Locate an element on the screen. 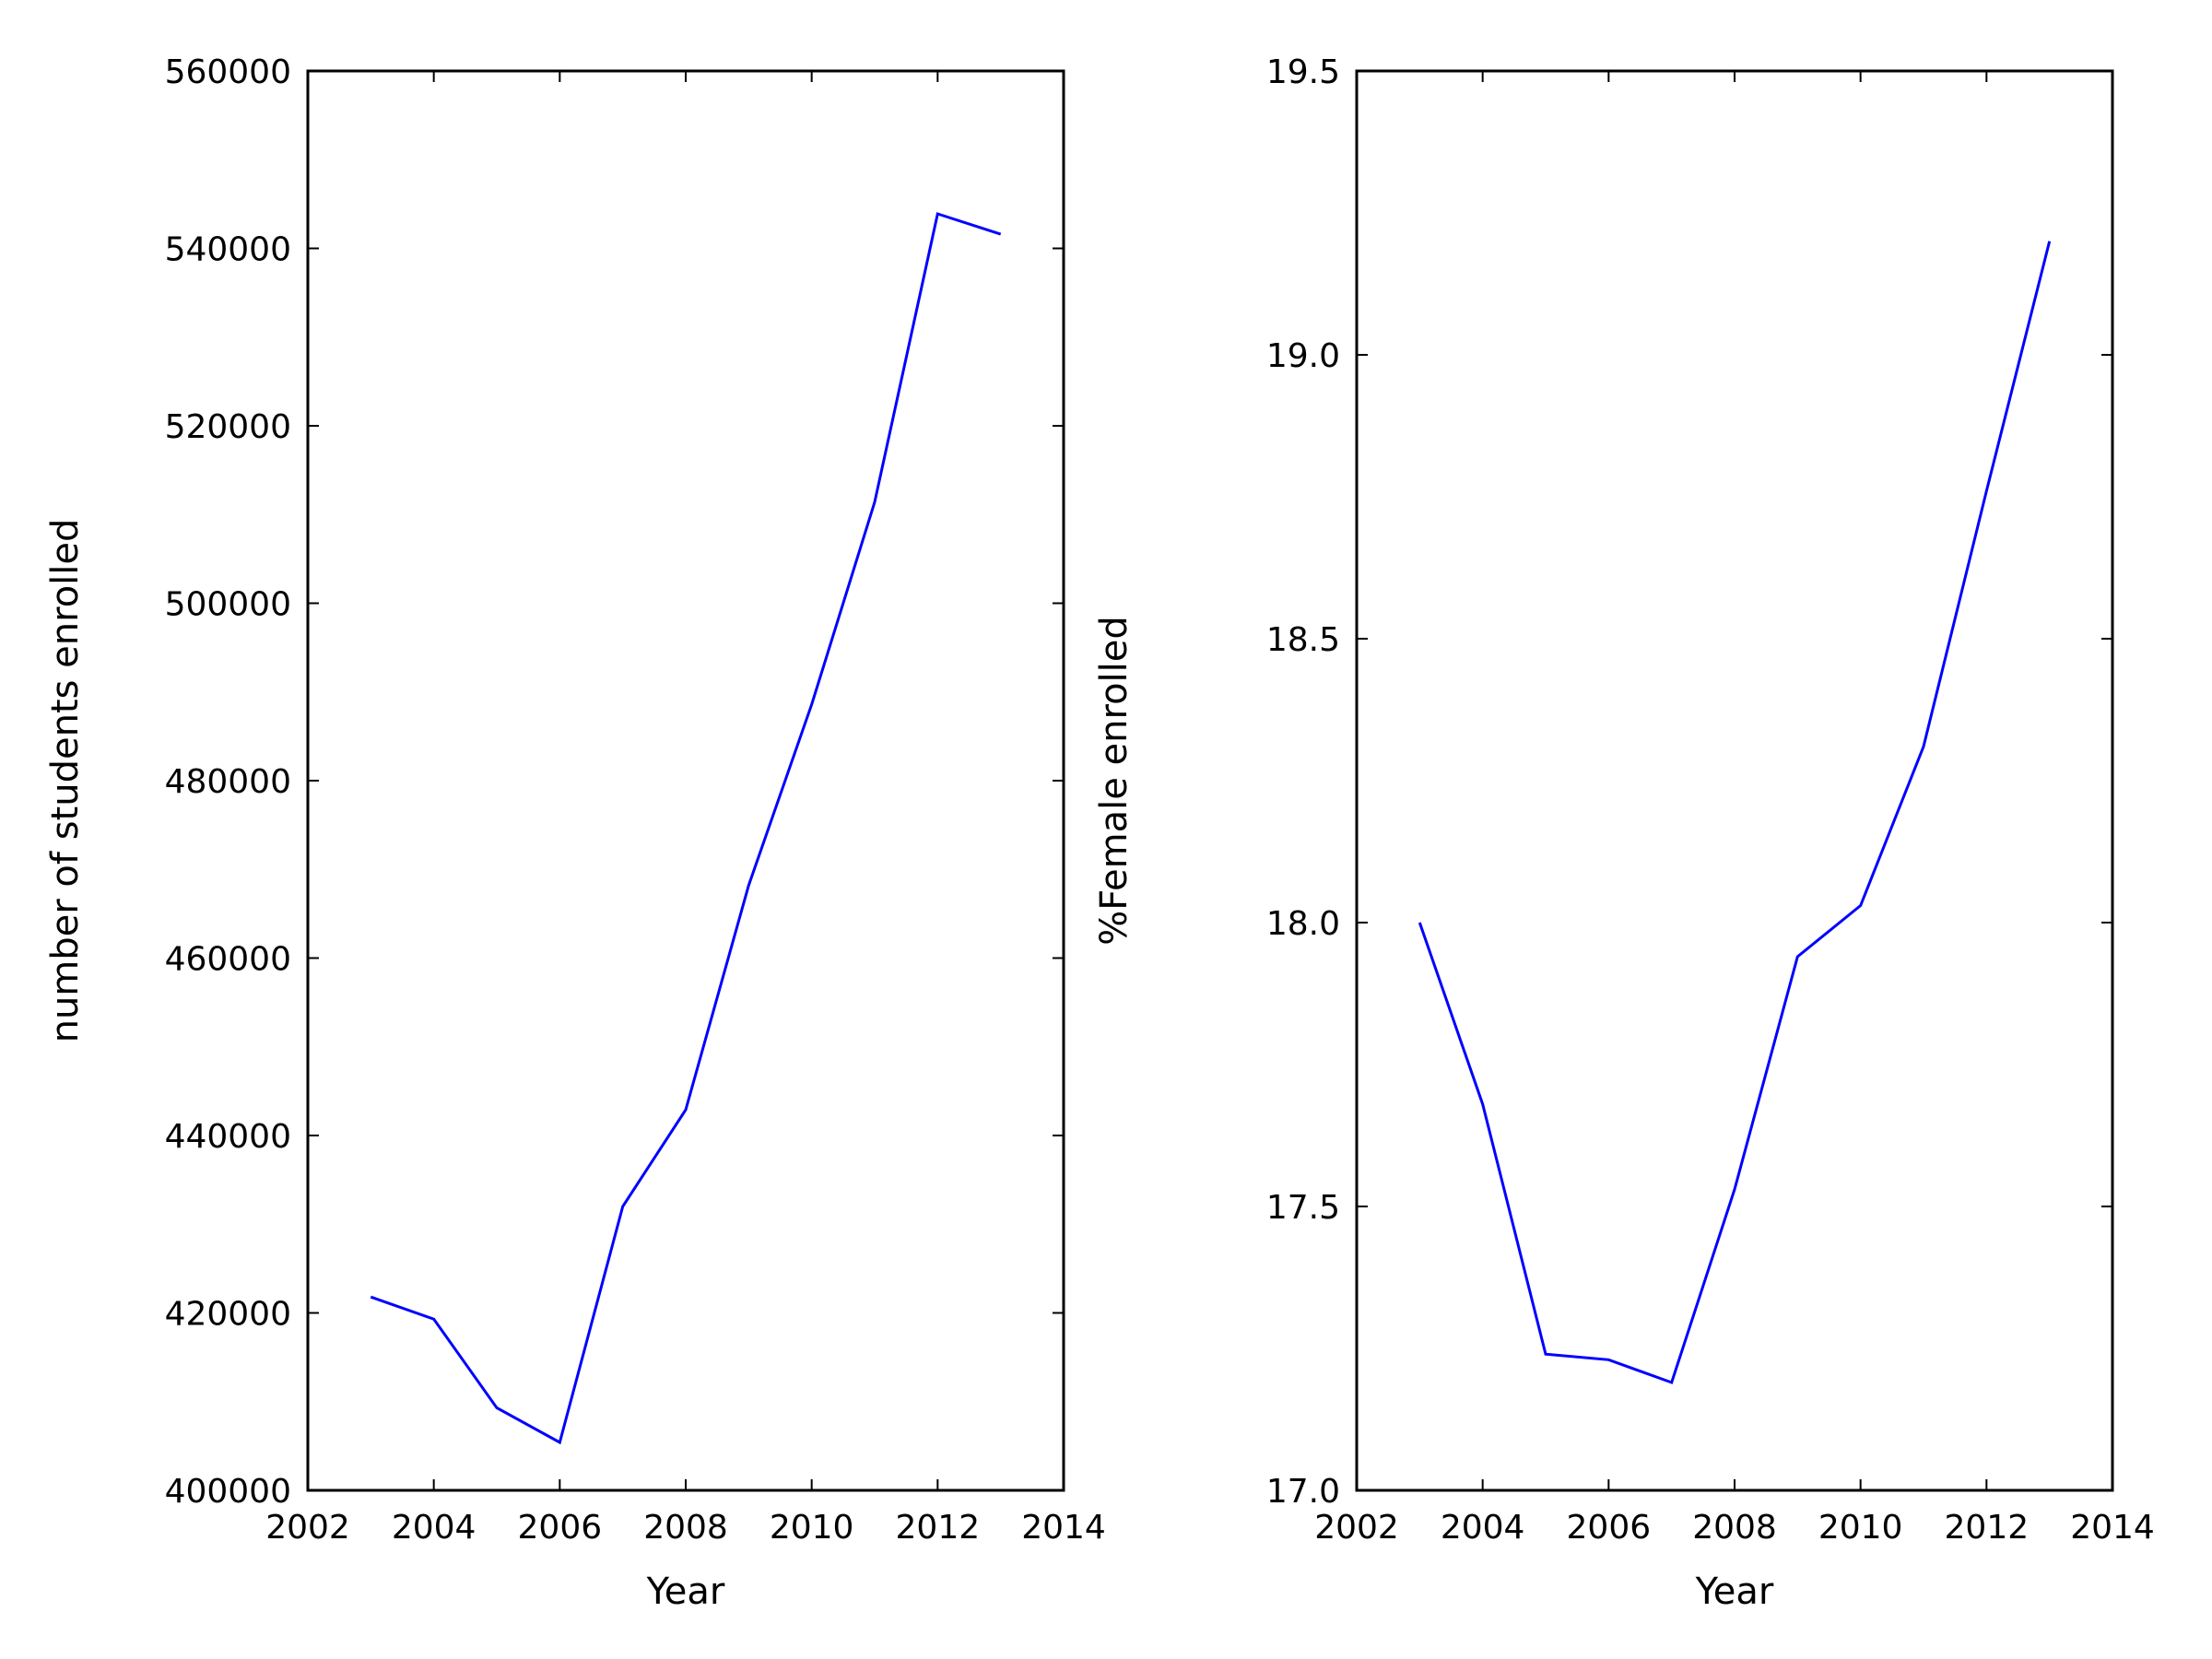 This screenshot has width=2212, height=1659. enrollment-x-tick-label: 2012 is located at coordinates (938, 1528).